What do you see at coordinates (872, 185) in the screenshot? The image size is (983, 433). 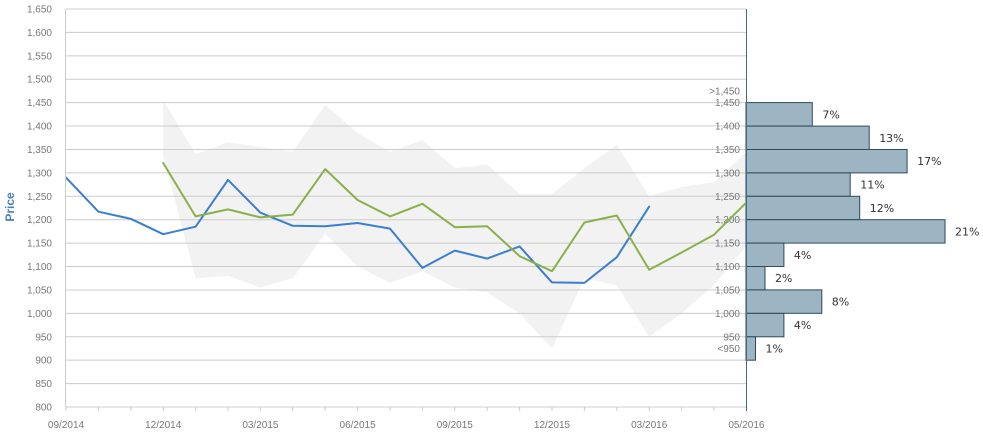 I see `histogram-bar-label: 11%` at bounding box center [872, 185].